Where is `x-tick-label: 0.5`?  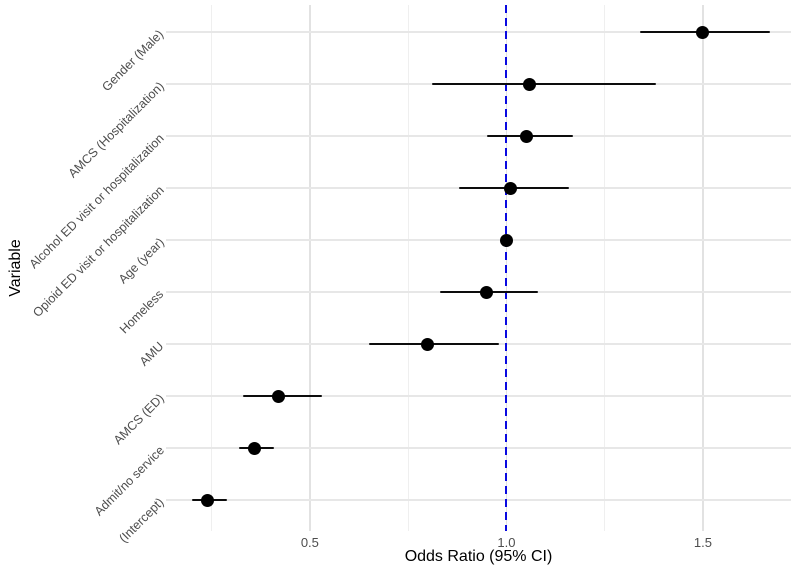 x-tick-label: 0.5 is located at coordinates (309, 542).